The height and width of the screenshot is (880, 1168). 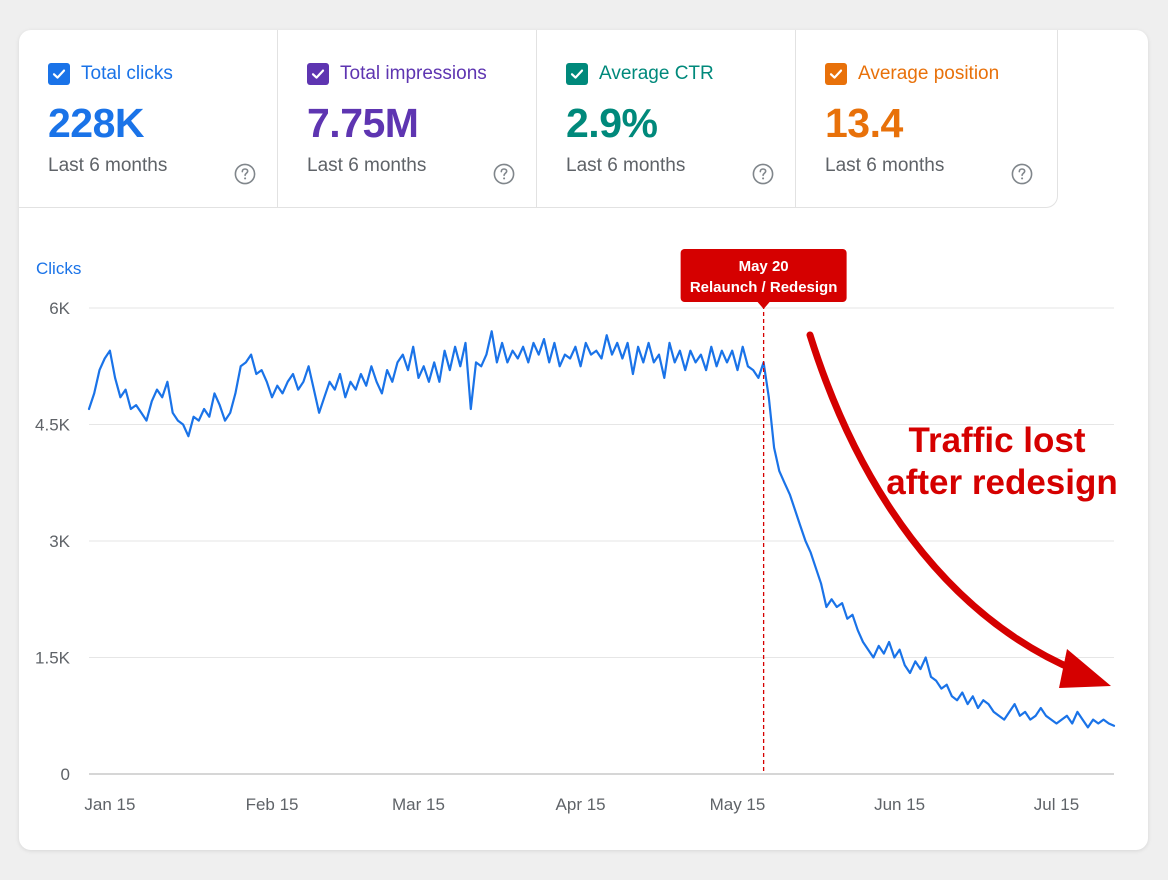 I want to click on callout-arrow-shaft, so click(x=943, y=503).